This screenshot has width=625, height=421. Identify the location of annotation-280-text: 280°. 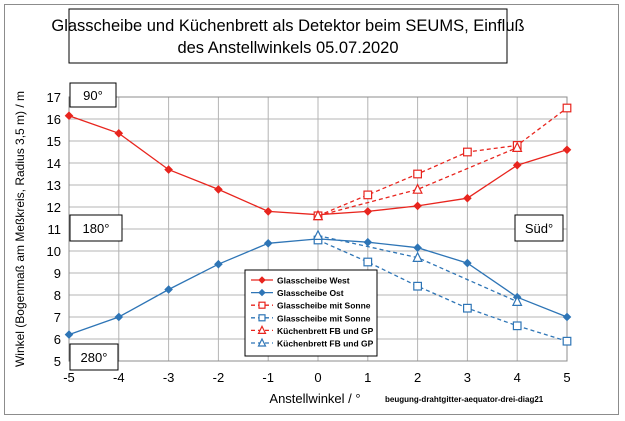
(94, 357).